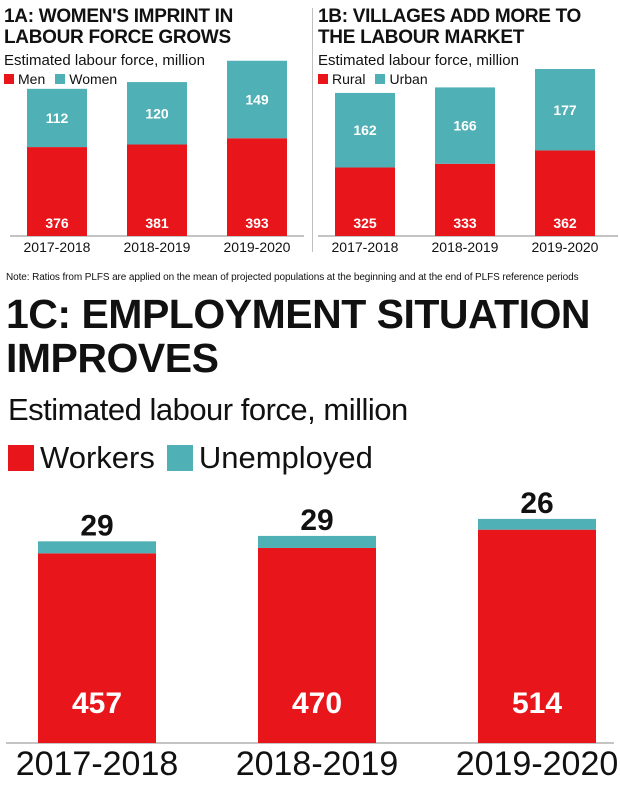  Describe the element at coordinates (537, 703) in the screenshot. I see `data-label-workers: 514` at that location.